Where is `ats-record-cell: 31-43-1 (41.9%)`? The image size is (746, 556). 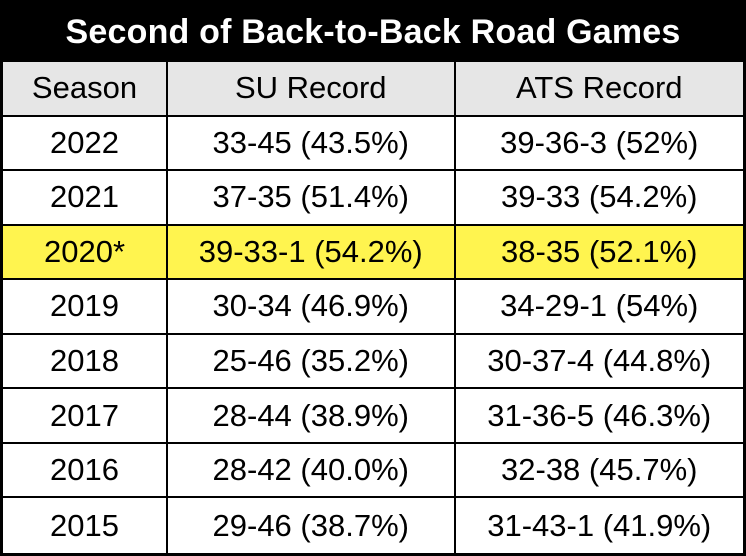
ats-record-cell: 31-43-1 (41.9%) is located at coordinates (599, 525).